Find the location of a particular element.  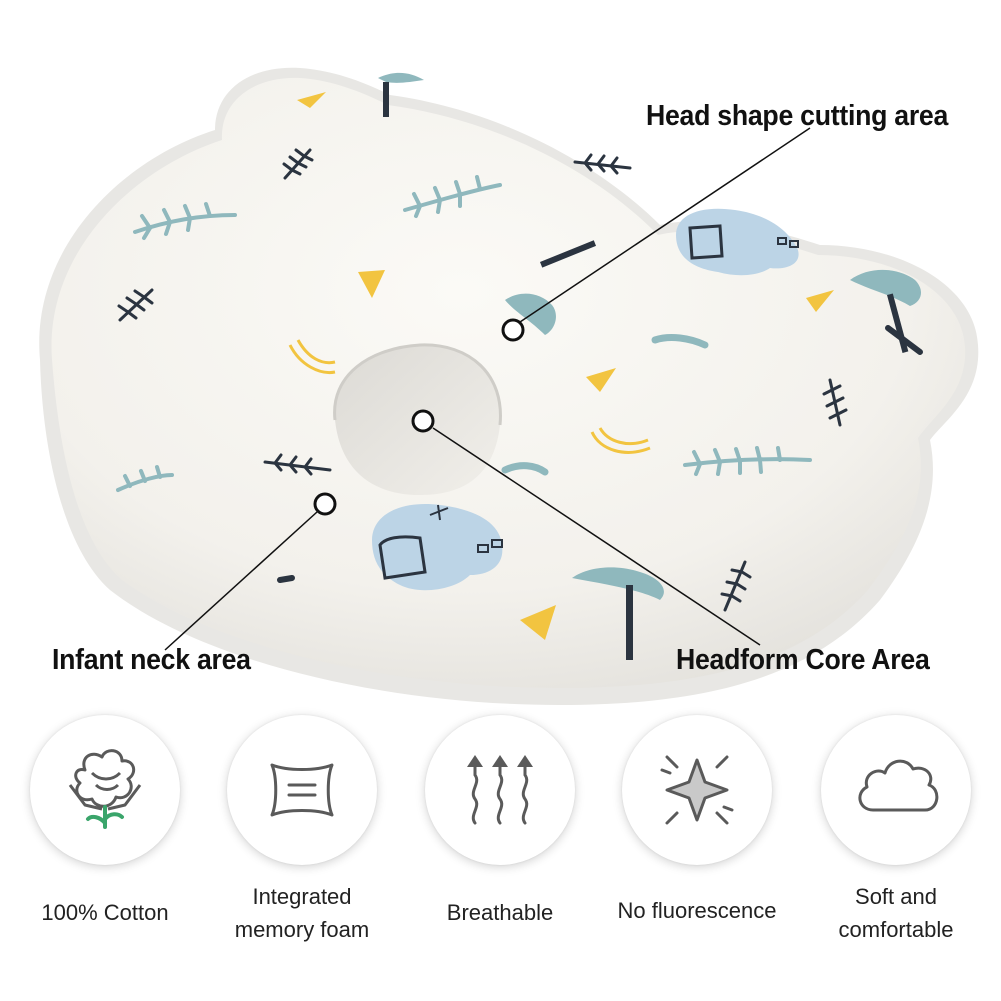

feature-label: Breathable is located at coordinates (500, 904).